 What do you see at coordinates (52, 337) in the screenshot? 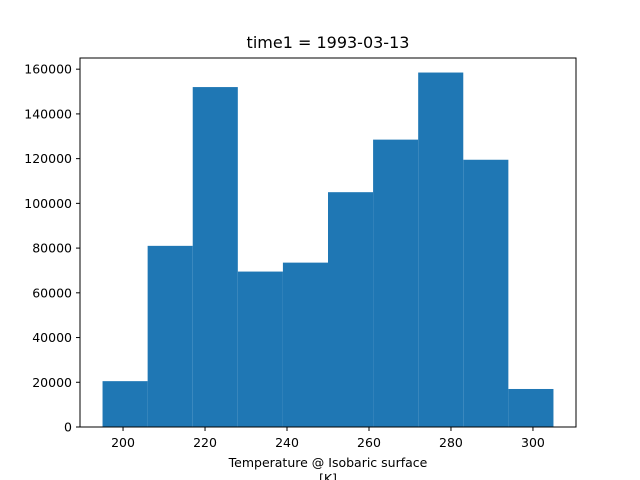
I see `y-tick-label: 40000` at bounding box center [52, 337].